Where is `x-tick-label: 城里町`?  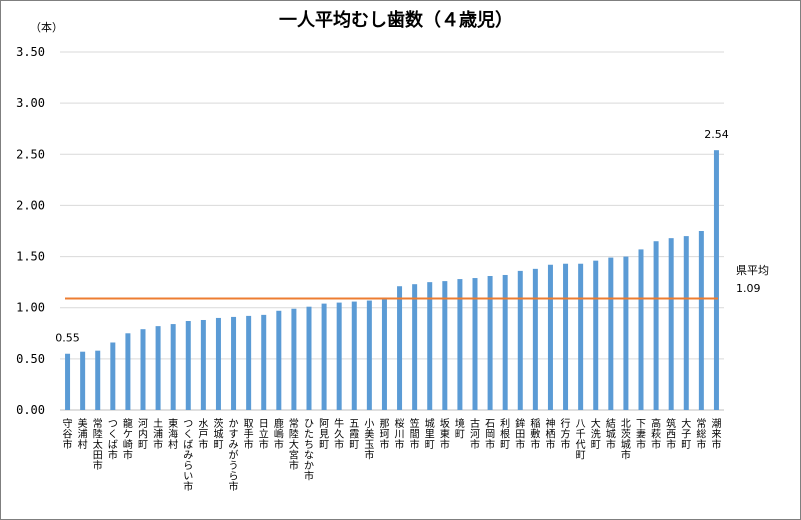
x-tick-label: 城里町 is located at coordinates (430, 434).